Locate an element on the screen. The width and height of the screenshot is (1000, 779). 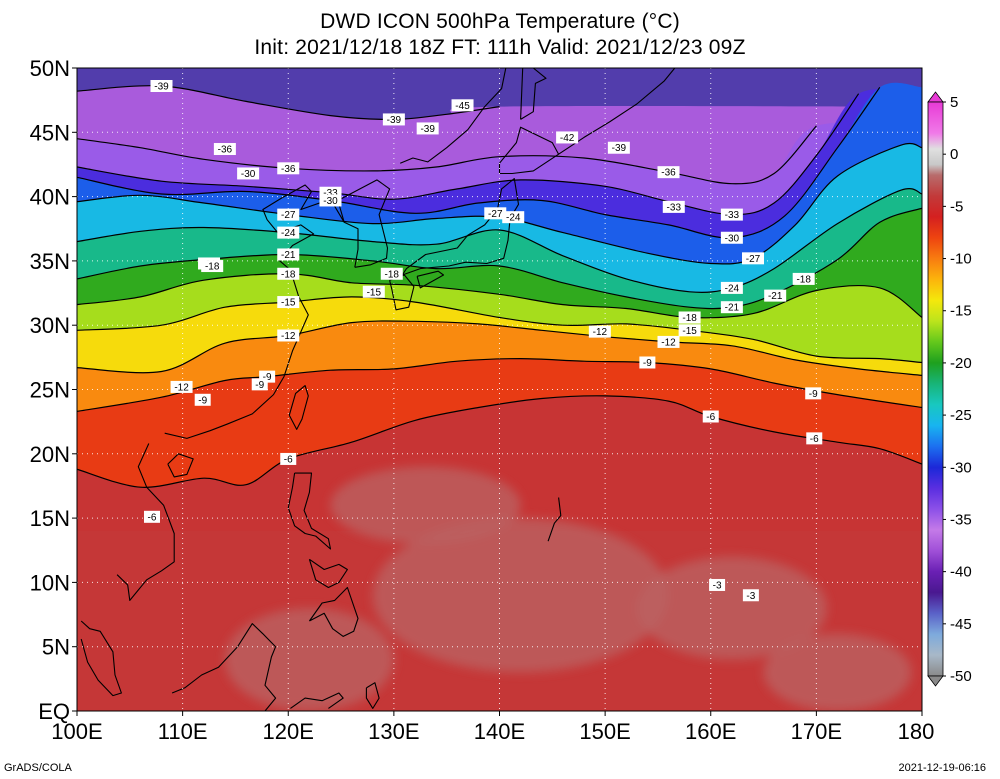
coastline-korea is located at coordinates (364, 223).